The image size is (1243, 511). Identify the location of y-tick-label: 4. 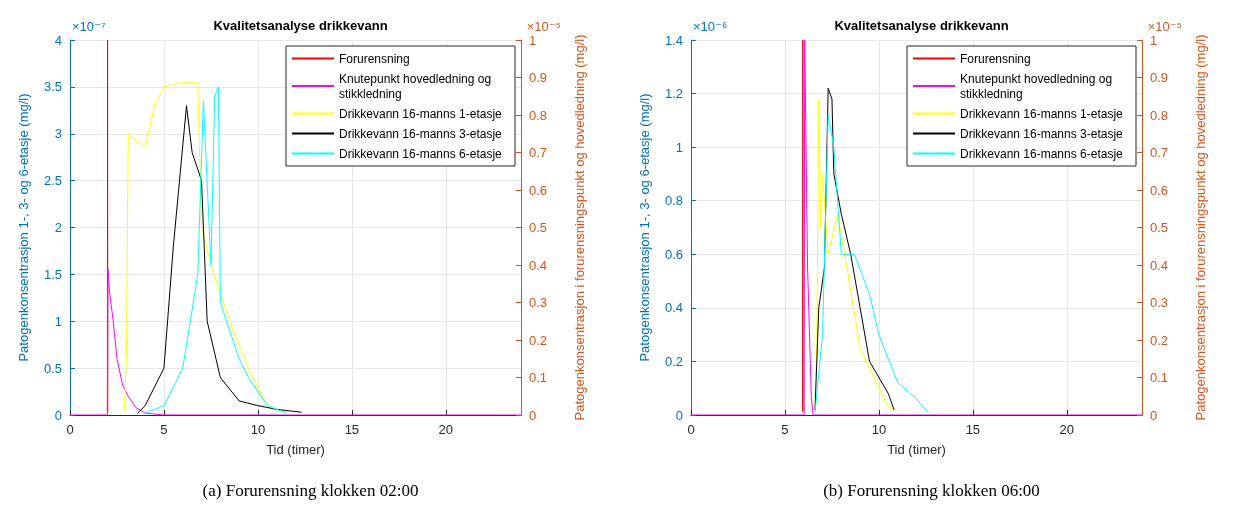
(58, 40).